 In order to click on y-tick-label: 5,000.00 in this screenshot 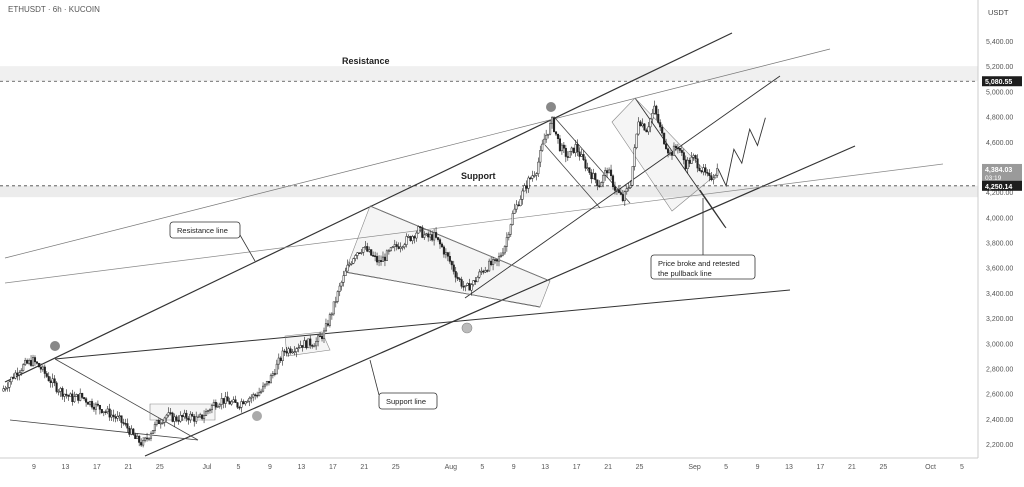, I will do `click(999, 92)`.